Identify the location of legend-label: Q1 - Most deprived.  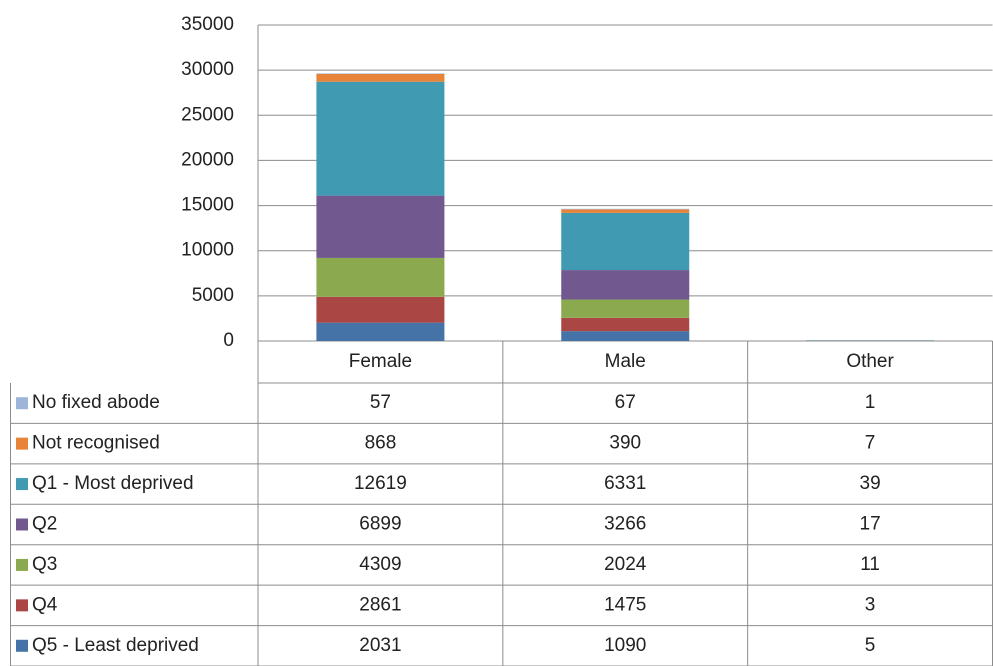
(113, 483).